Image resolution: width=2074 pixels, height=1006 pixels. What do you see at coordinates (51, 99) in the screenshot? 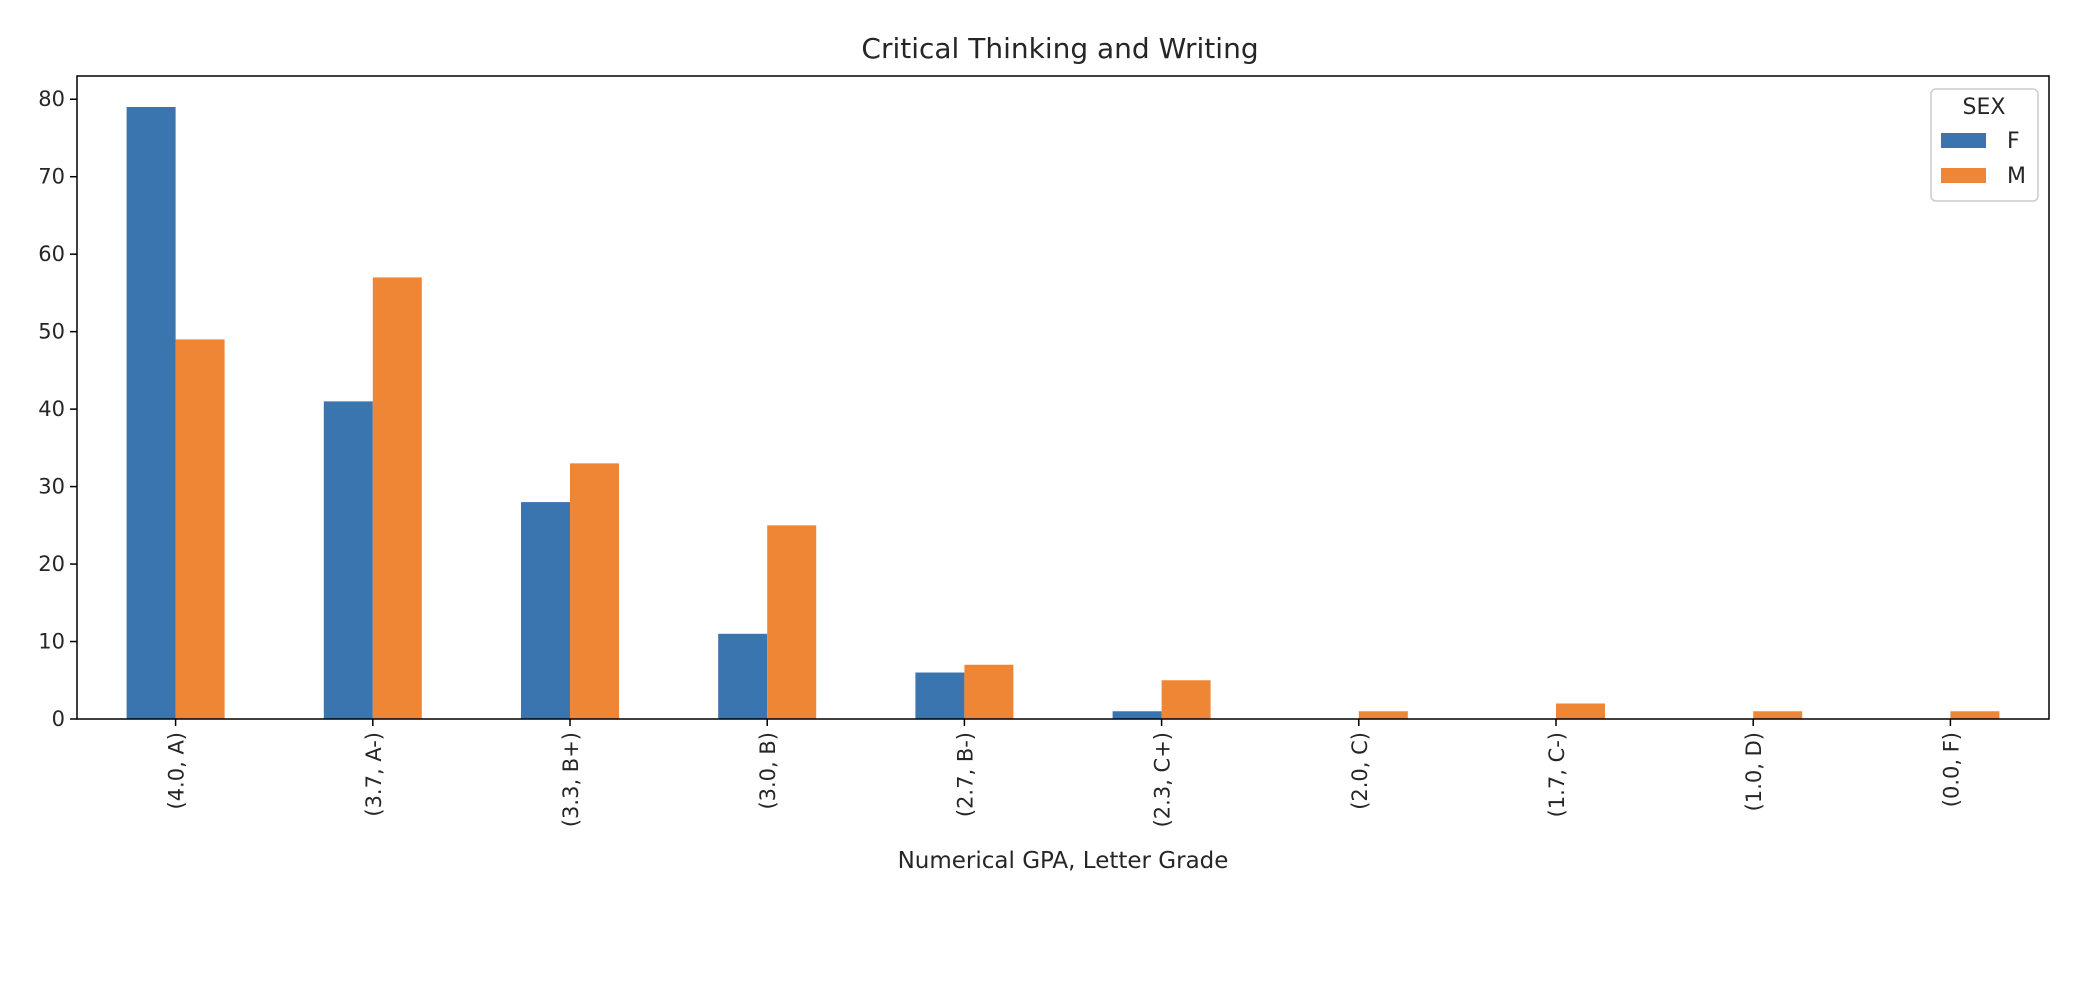
I see `y-tick-label: 80` at bounding box center [51, 99].